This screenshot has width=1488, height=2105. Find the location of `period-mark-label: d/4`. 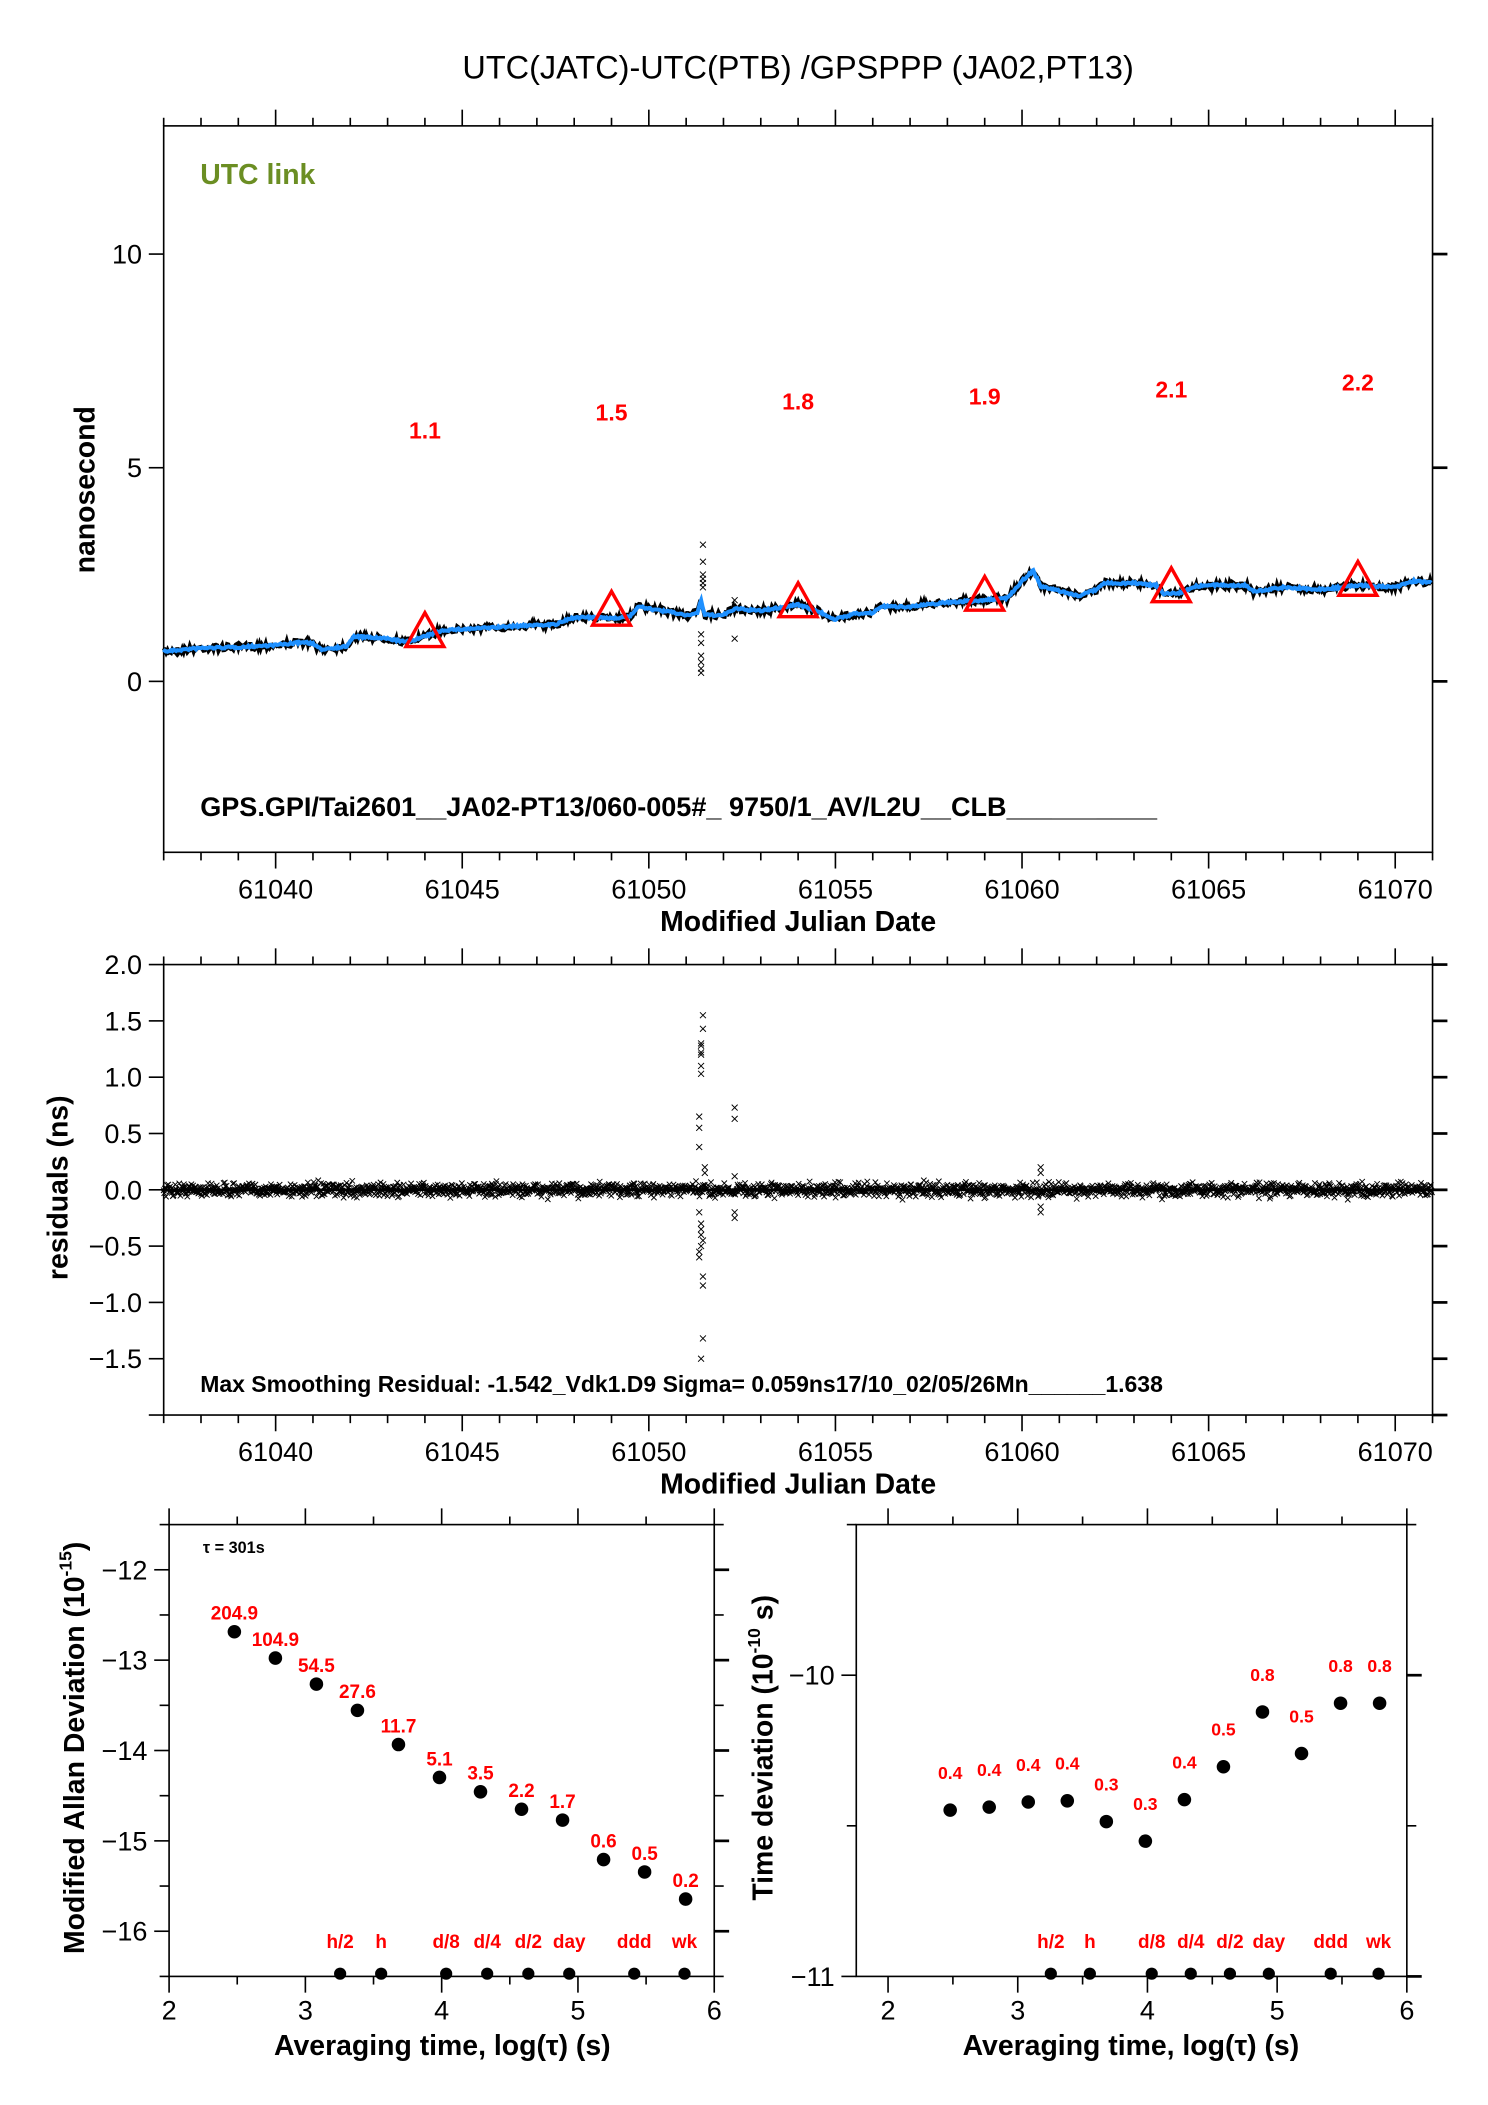

period-mark-label: d/4 is located at coordinates (488, 1942).